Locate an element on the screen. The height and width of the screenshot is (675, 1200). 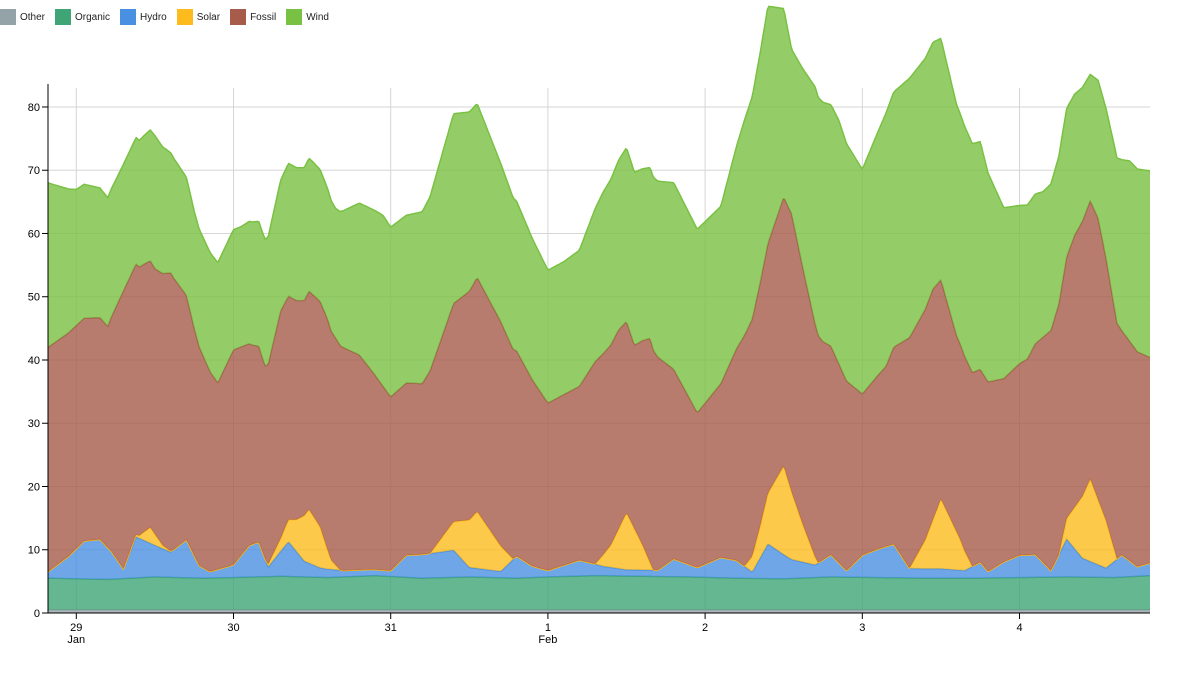
legend-item-hydro: Hydro is located at coordinates (143, 17).